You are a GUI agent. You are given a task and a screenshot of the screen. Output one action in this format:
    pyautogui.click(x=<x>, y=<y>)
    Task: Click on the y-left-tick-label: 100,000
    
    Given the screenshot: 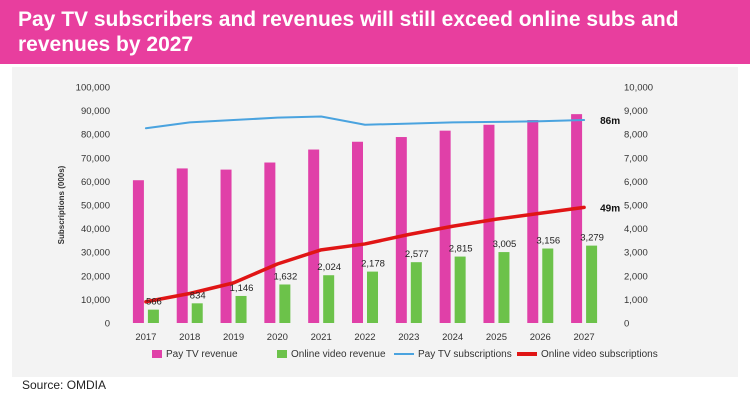 What is the action you would take?
    pyautogui.click(x=93, y=88)
    